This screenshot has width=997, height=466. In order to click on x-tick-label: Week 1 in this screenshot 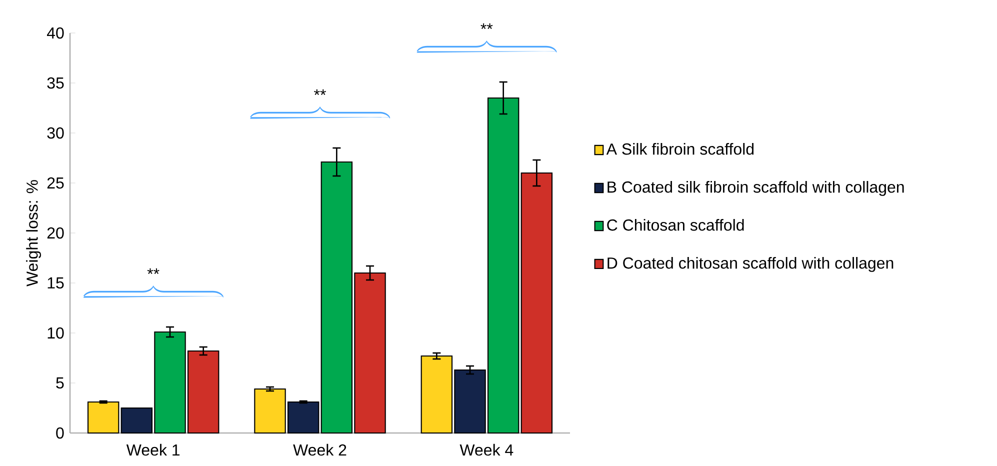, I will do `click(153, 450)`.